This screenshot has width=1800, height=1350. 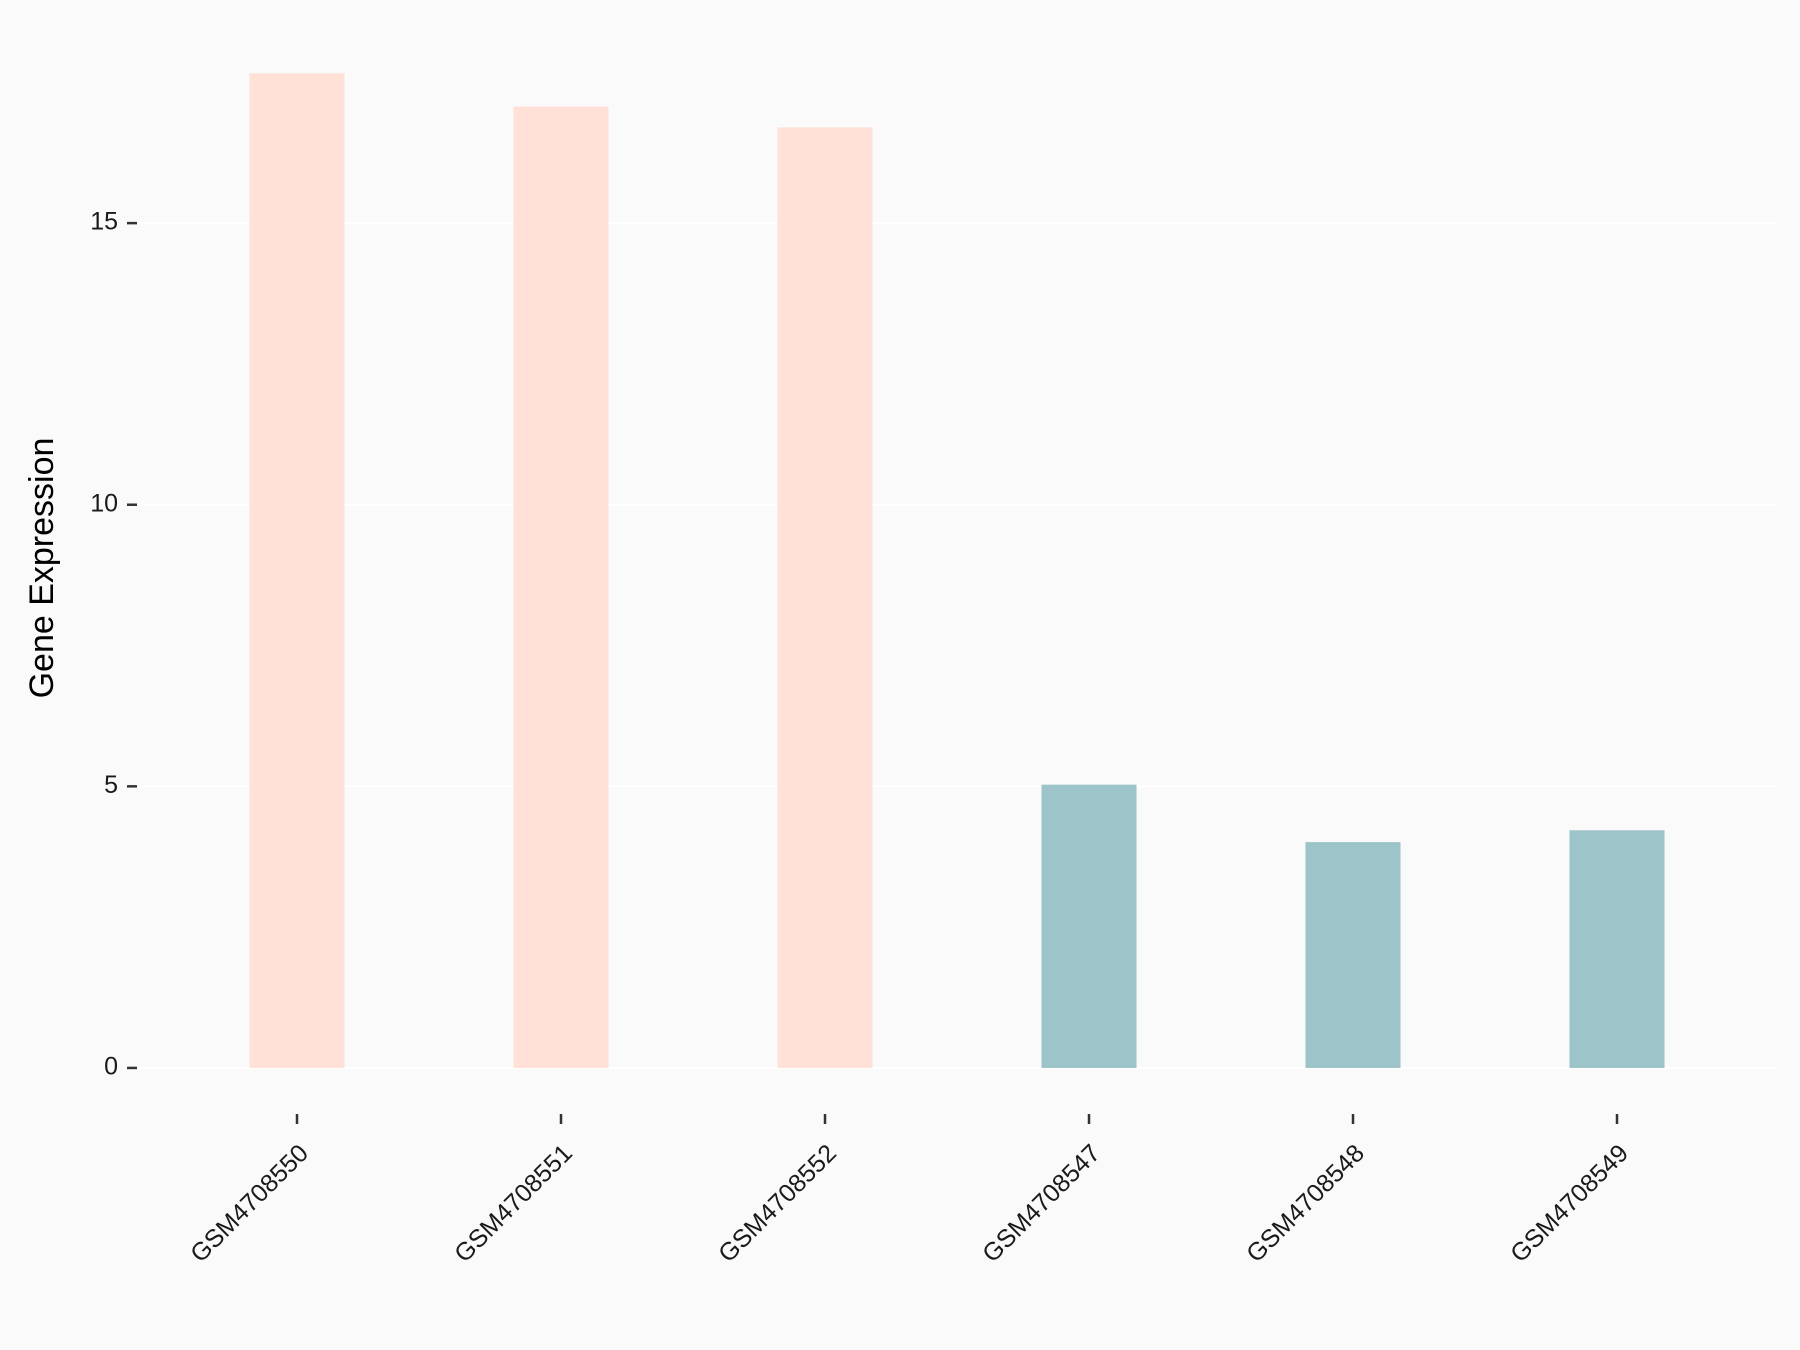 What do you see at coordinates (513, 1203) in the screenshot?
I see `x-tick-label: GSM4708551` at bounding box center [513, 1203].